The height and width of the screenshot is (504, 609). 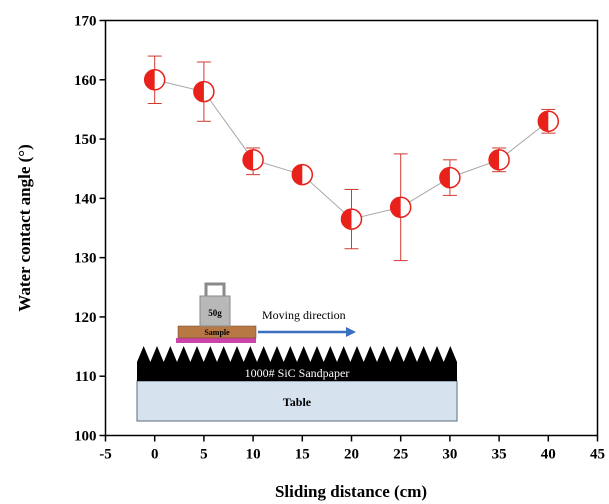 I want to click on y-axis-title: Water contact angle (°), so click(x=24, y=227).